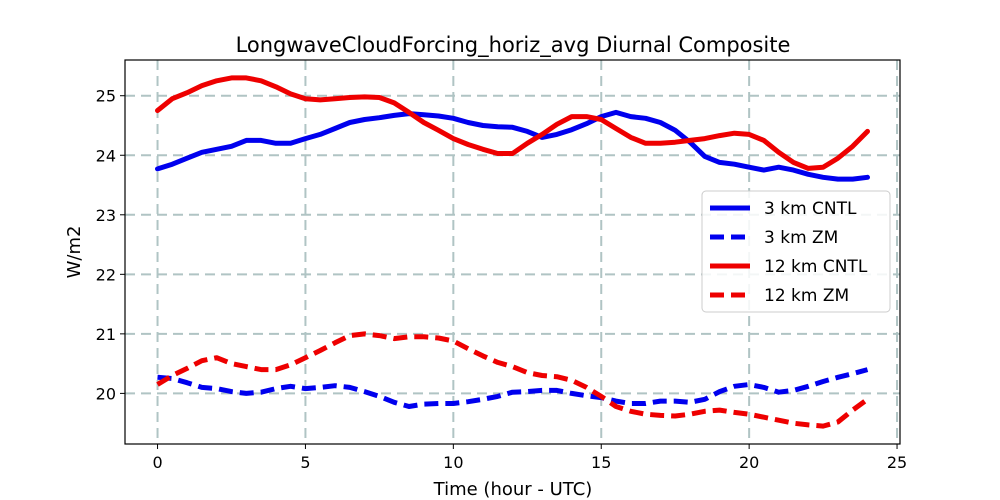 The width and height of the screenshot is (1000, 500). What do you see at coordinates (512, 145) in the screenshot?
I see `series-line-3-km-cntl` at bounding box center [512, 145].